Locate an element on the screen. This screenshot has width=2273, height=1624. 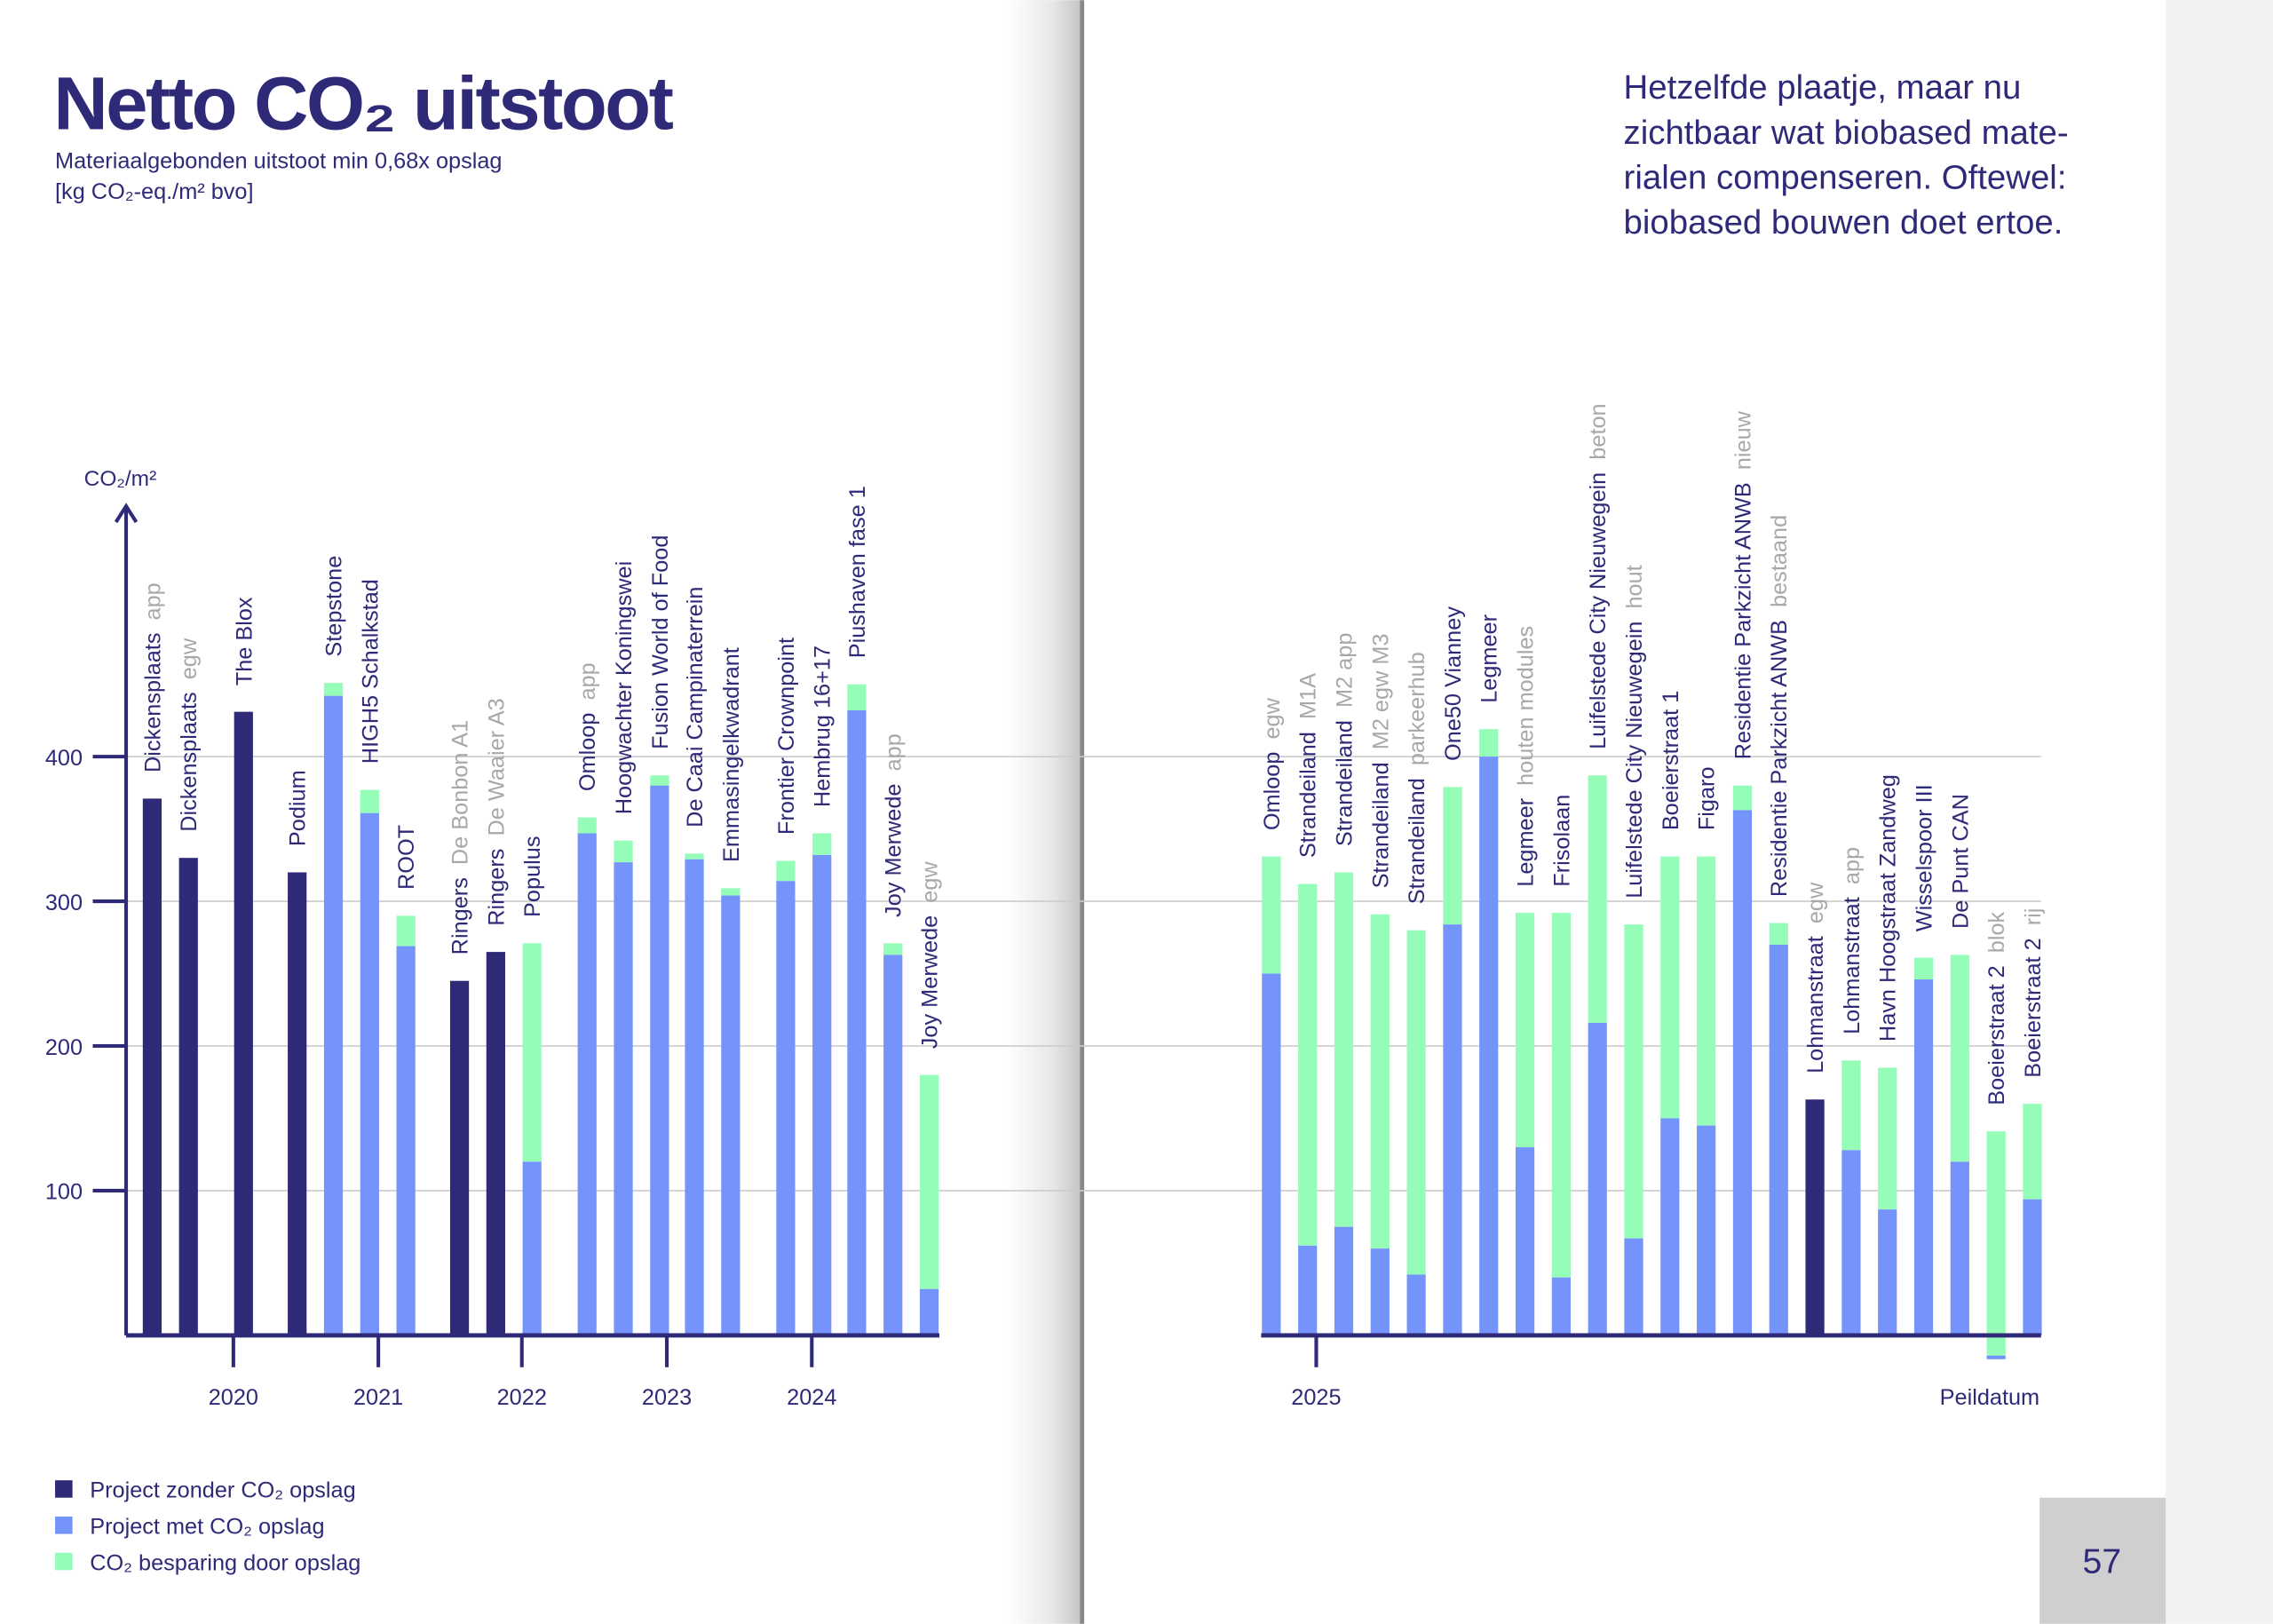
bar-label-name: The Blox is located at coordinates (244, 641).